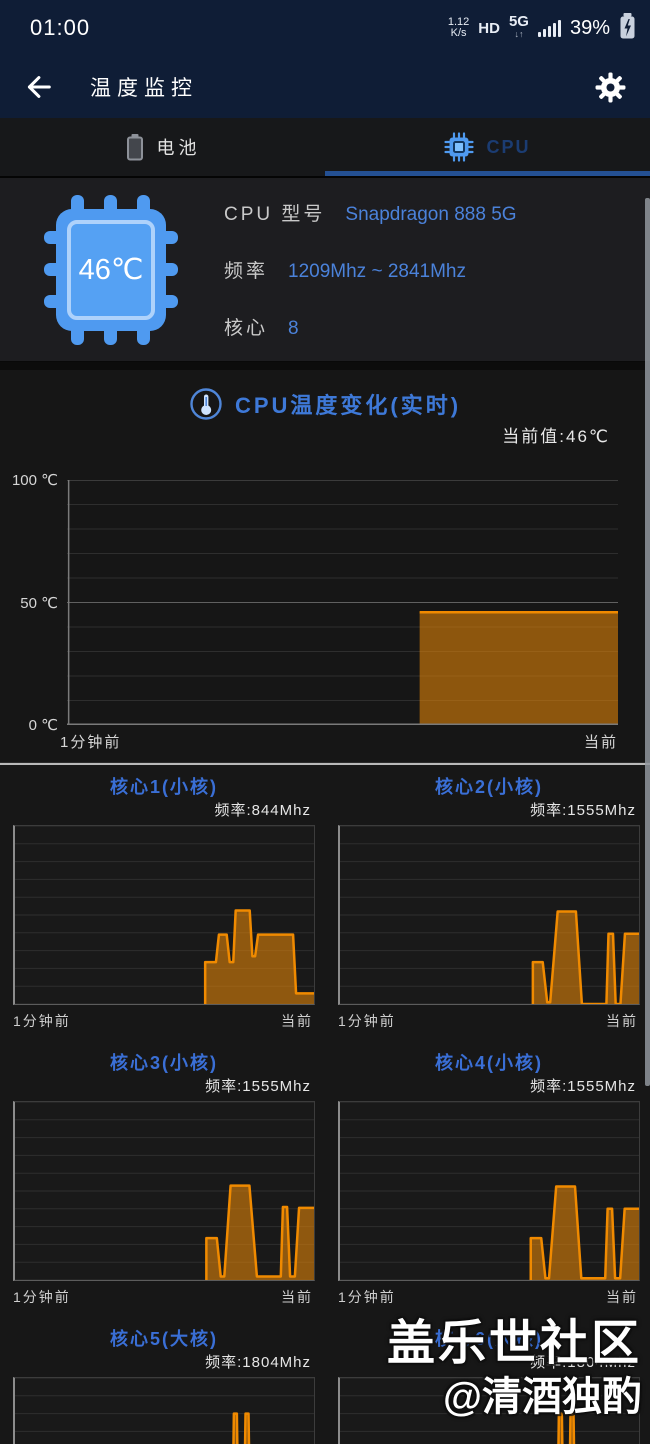 The image size is (650, 1444). Describe the element at coordinates (325, 763) in the screenshot. I see `section-divider` at that location.